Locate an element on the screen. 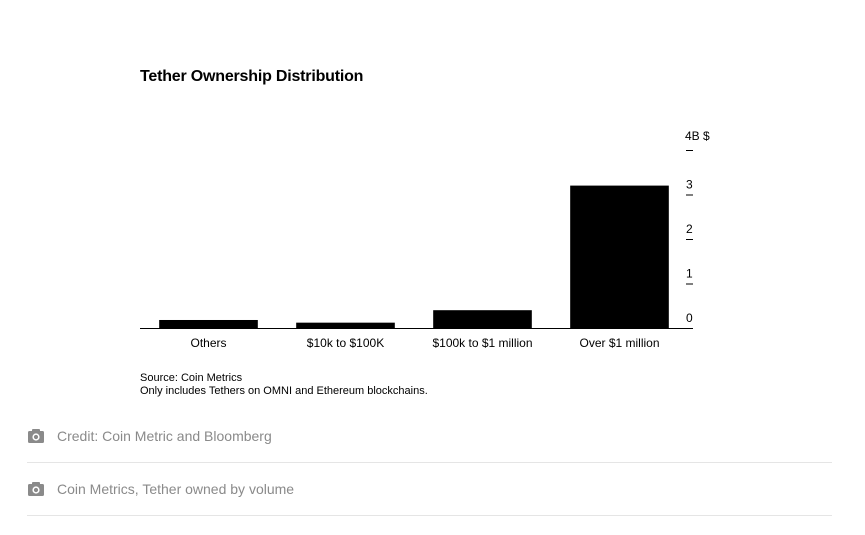  source-line: Source: Coin Metrics is located at coordinates (191, 378).